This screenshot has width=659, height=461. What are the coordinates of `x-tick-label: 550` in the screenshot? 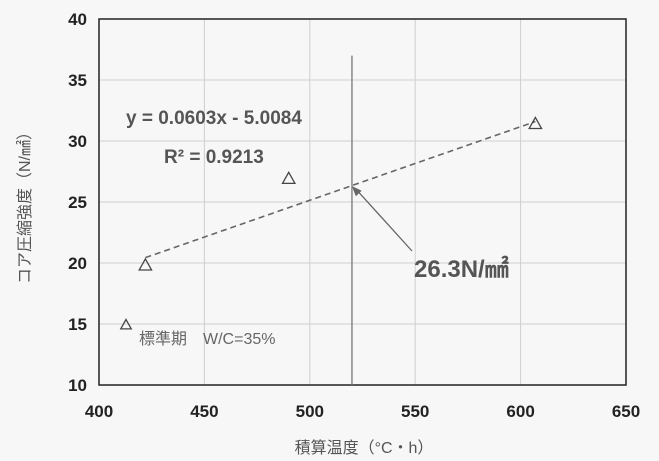 It's located at (415, 411).